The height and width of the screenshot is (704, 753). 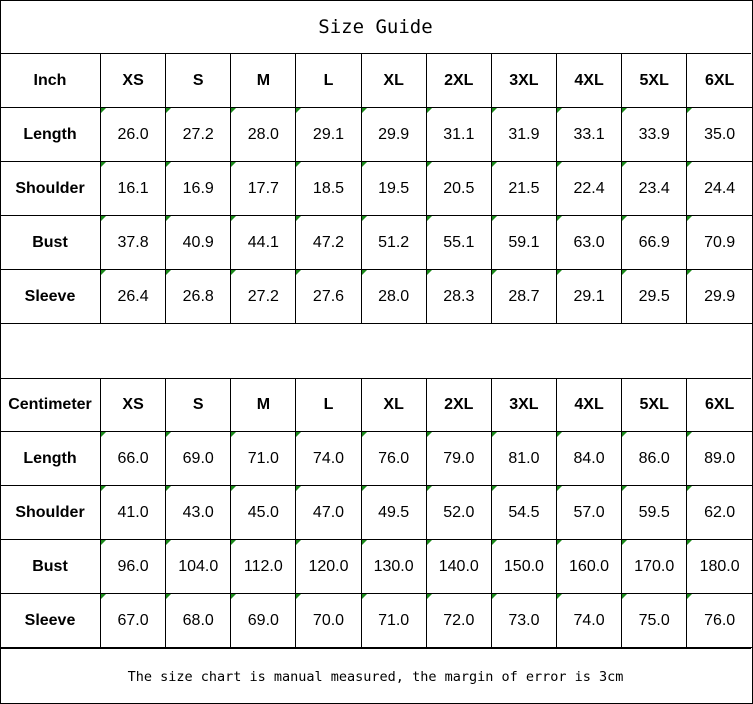 I want to click on measurement-value: 59.5, so click(x=654, y=512).